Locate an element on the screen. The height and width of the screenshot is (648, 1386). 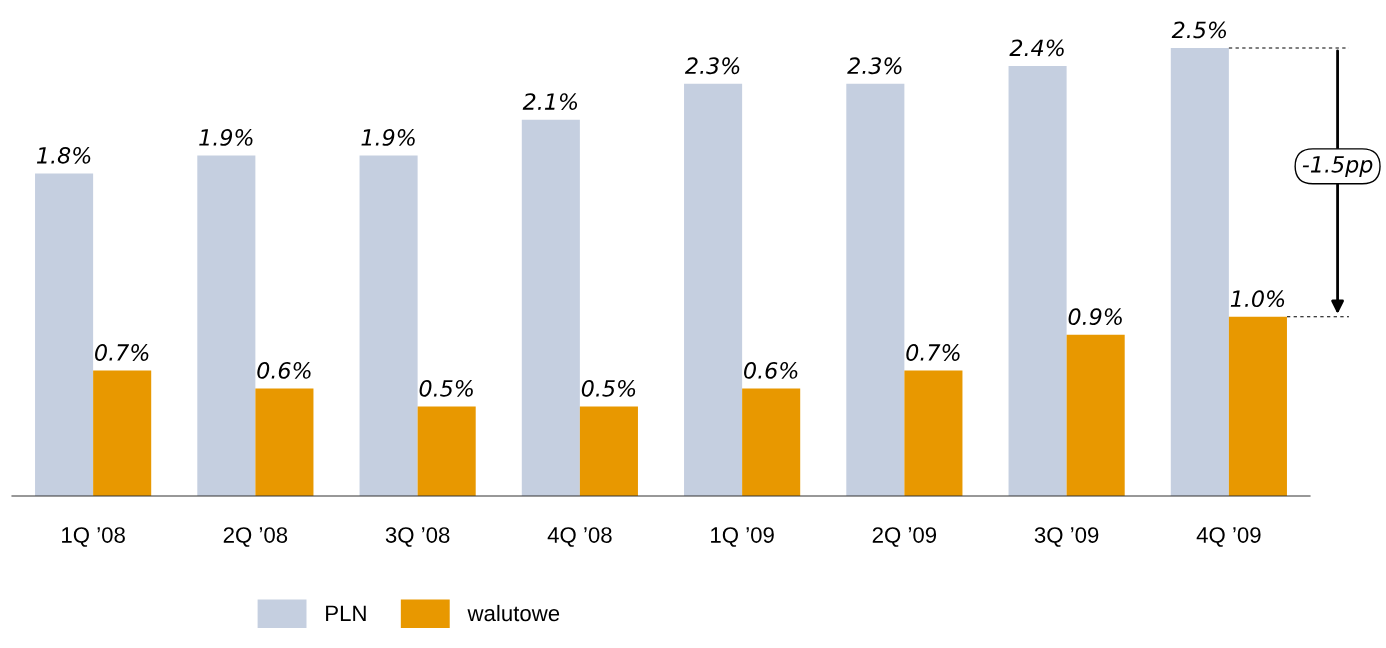
x-tick-label: 3Q ’08 is located at coordinates (417, 537).